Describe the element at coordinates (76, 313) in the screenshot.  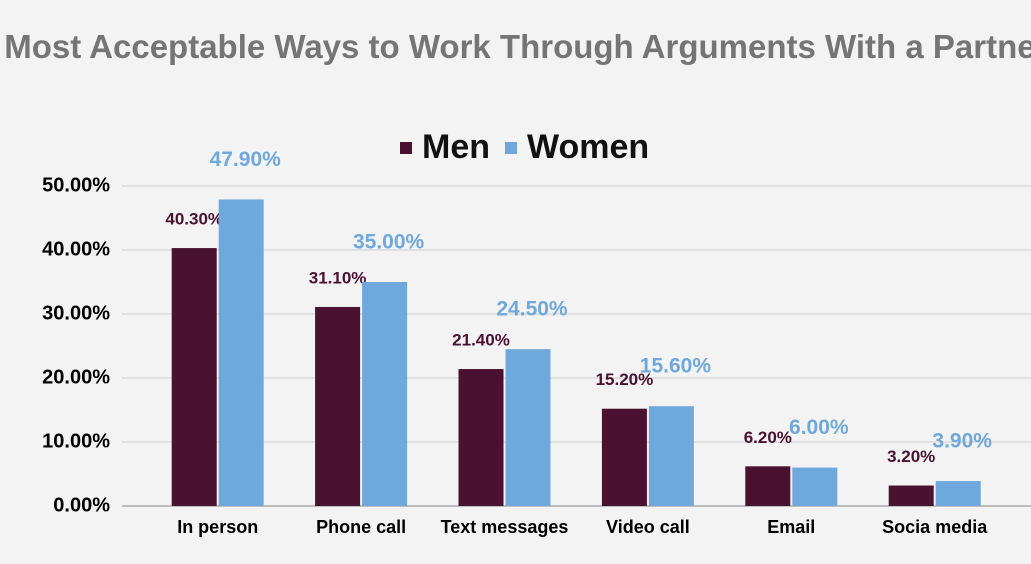
I see `y-tick-label: 30.00%` at that location.